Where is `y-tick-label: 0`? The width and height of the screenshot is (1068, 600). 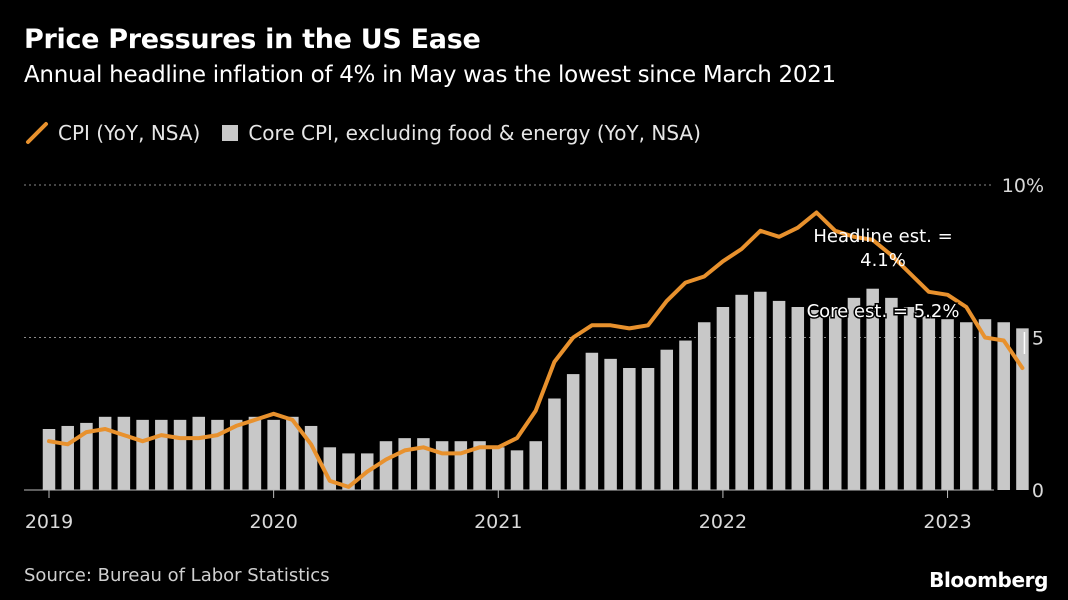 y-tick-label: 0 is located at coordinates (1038, 491).